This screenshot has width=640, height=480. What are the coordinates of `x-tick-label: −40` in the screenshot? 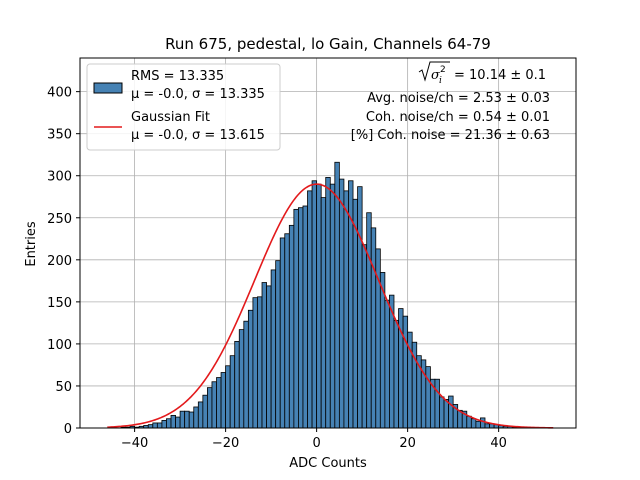 It's located at (134, 443).